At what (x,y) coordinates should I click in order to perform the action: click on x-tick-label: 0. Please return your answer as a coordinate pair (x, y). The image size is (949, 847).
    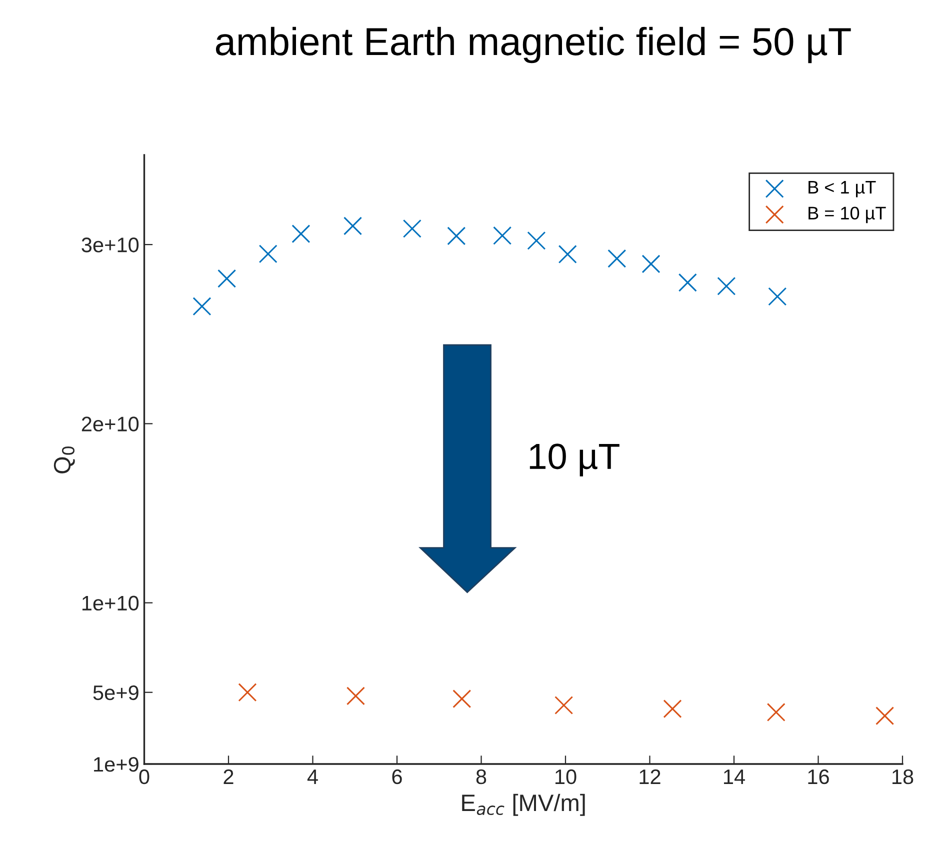
    Looking at the image, I should click on (144, 776).